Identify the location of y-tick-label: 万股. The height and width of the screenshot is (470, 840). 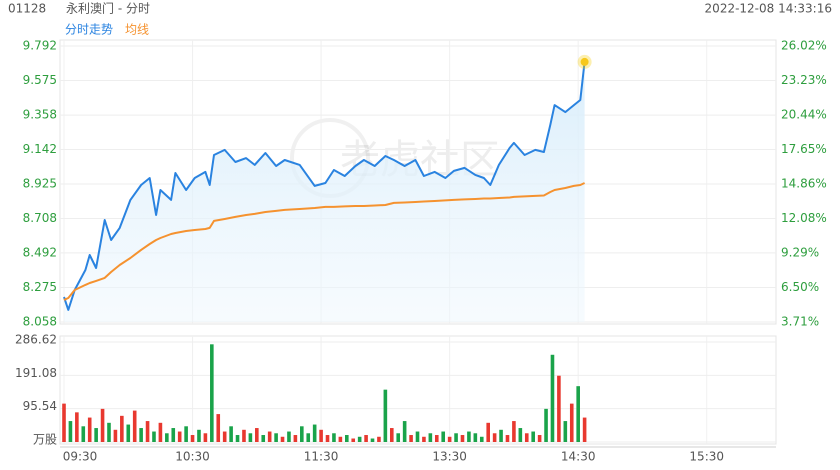
(45, 440).